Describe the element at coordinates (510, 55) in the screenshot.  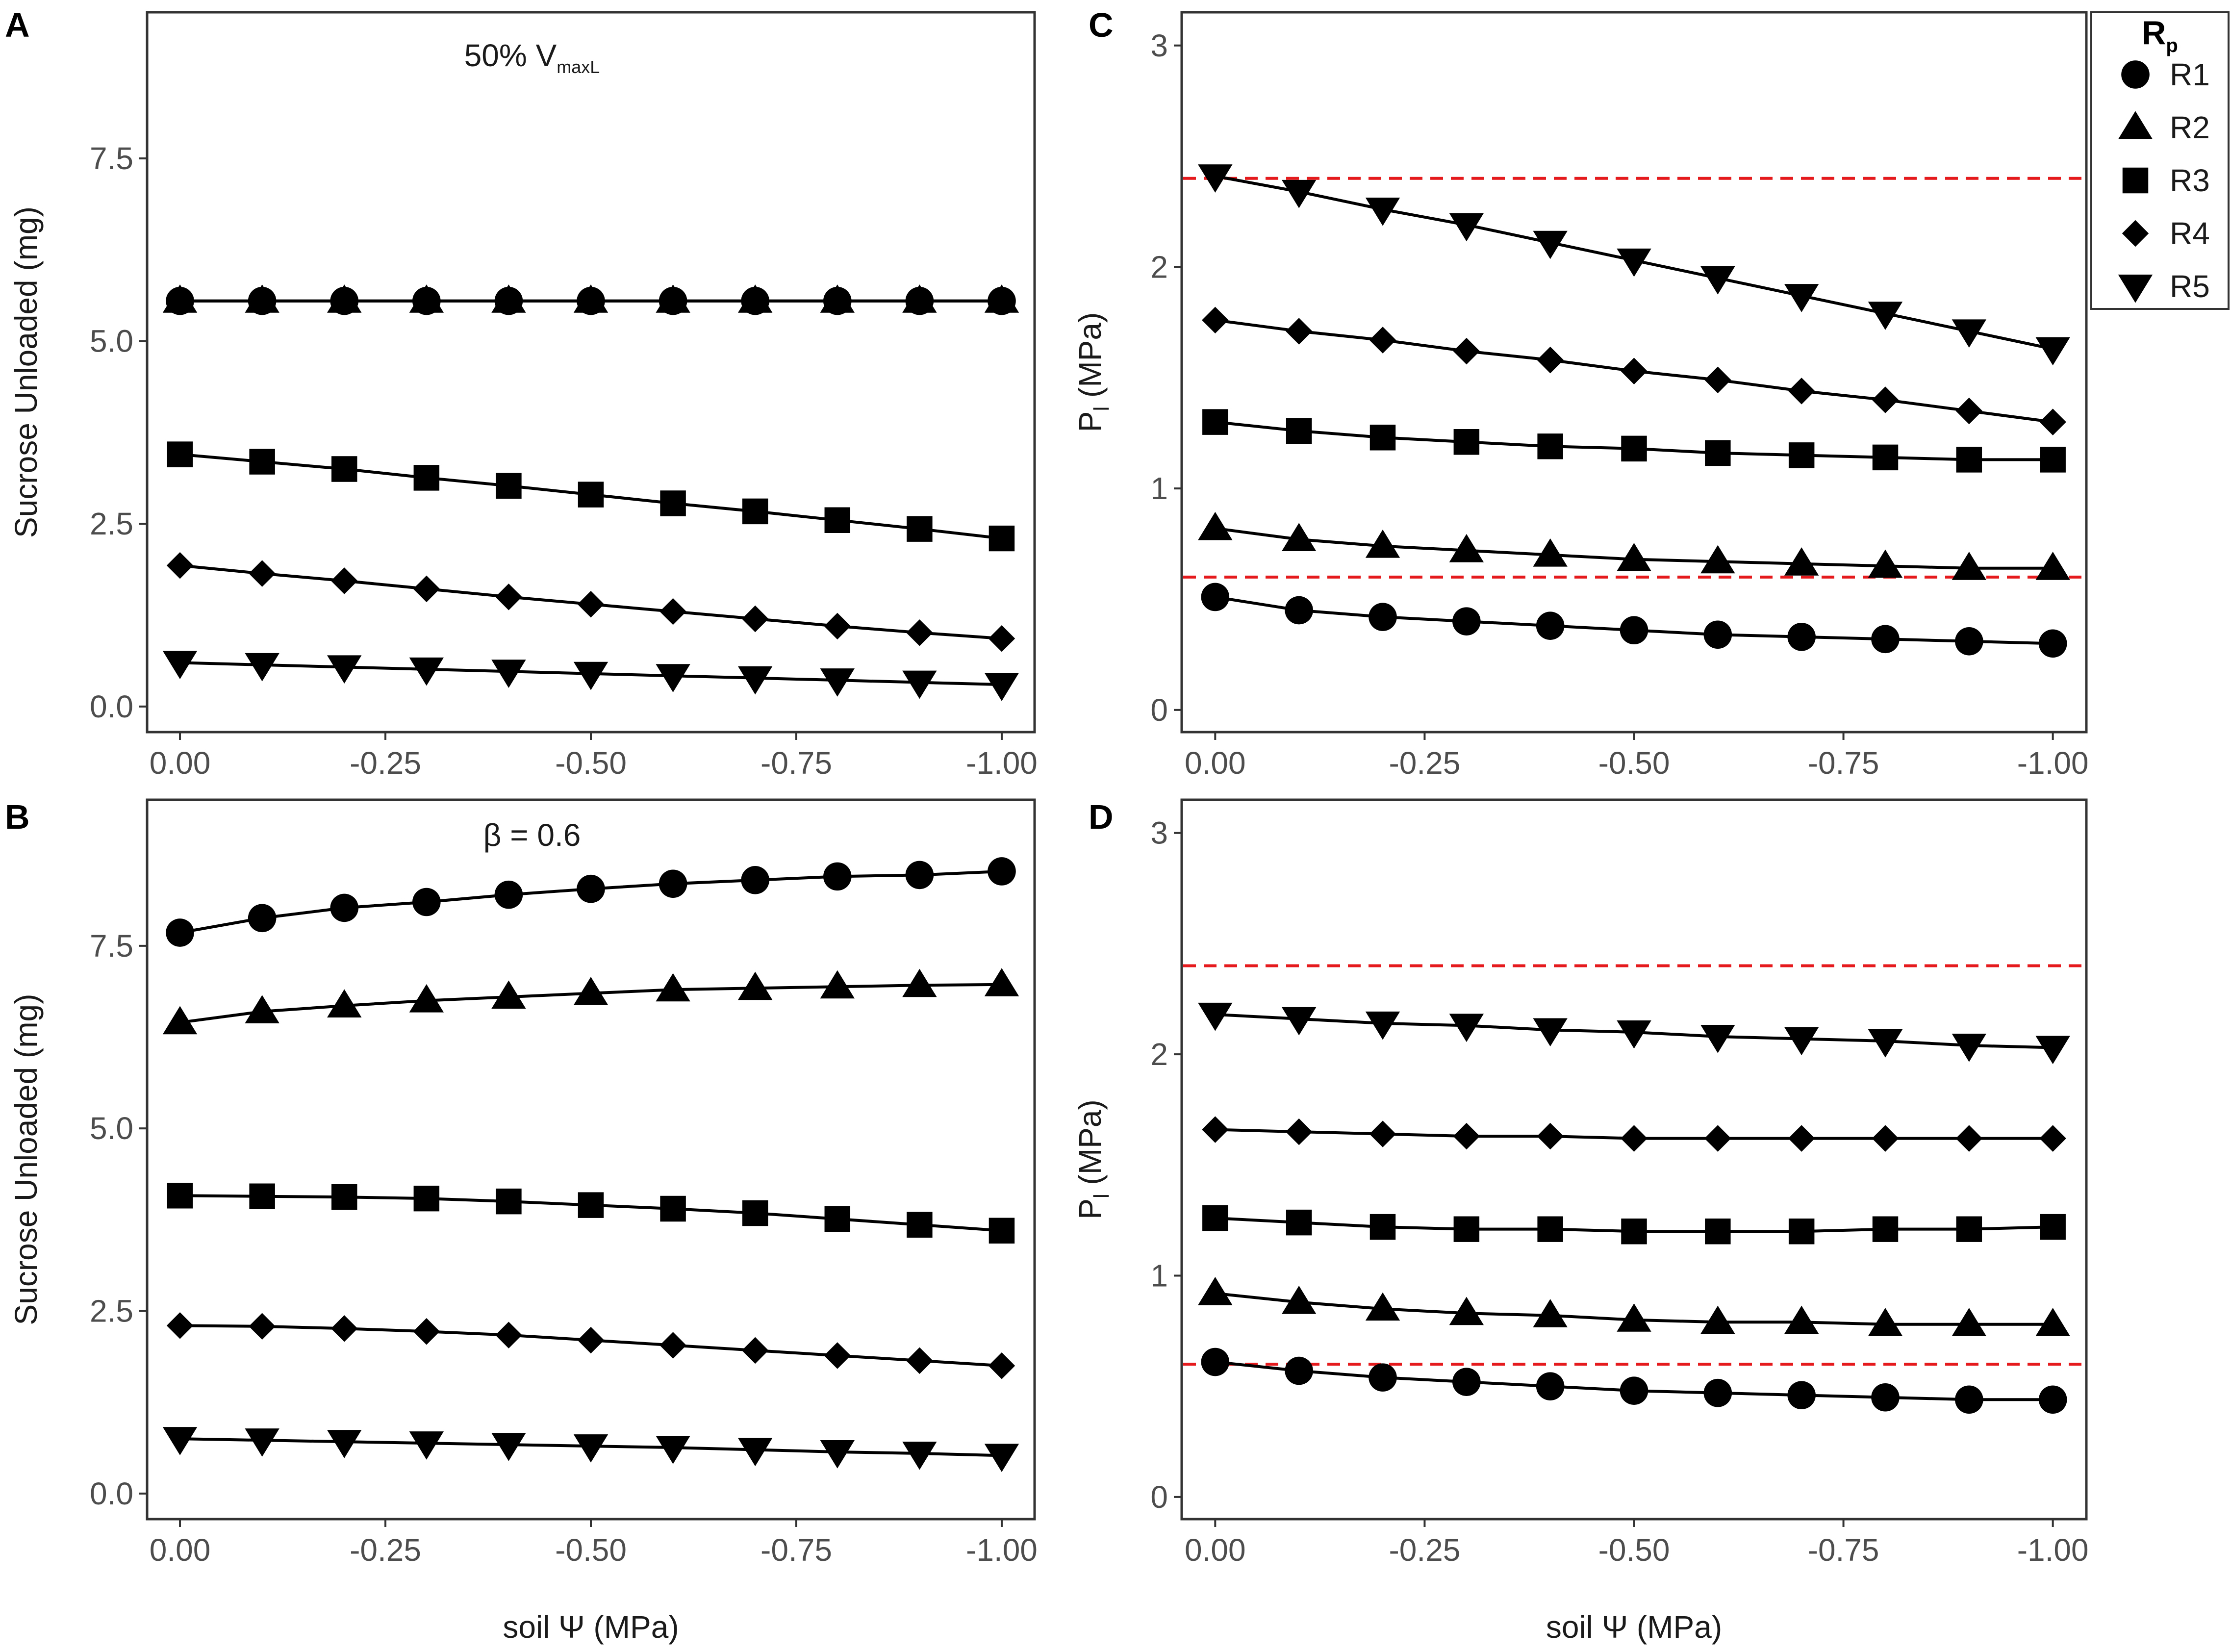
I see `panel-annotation-text: 50% V` at that location.